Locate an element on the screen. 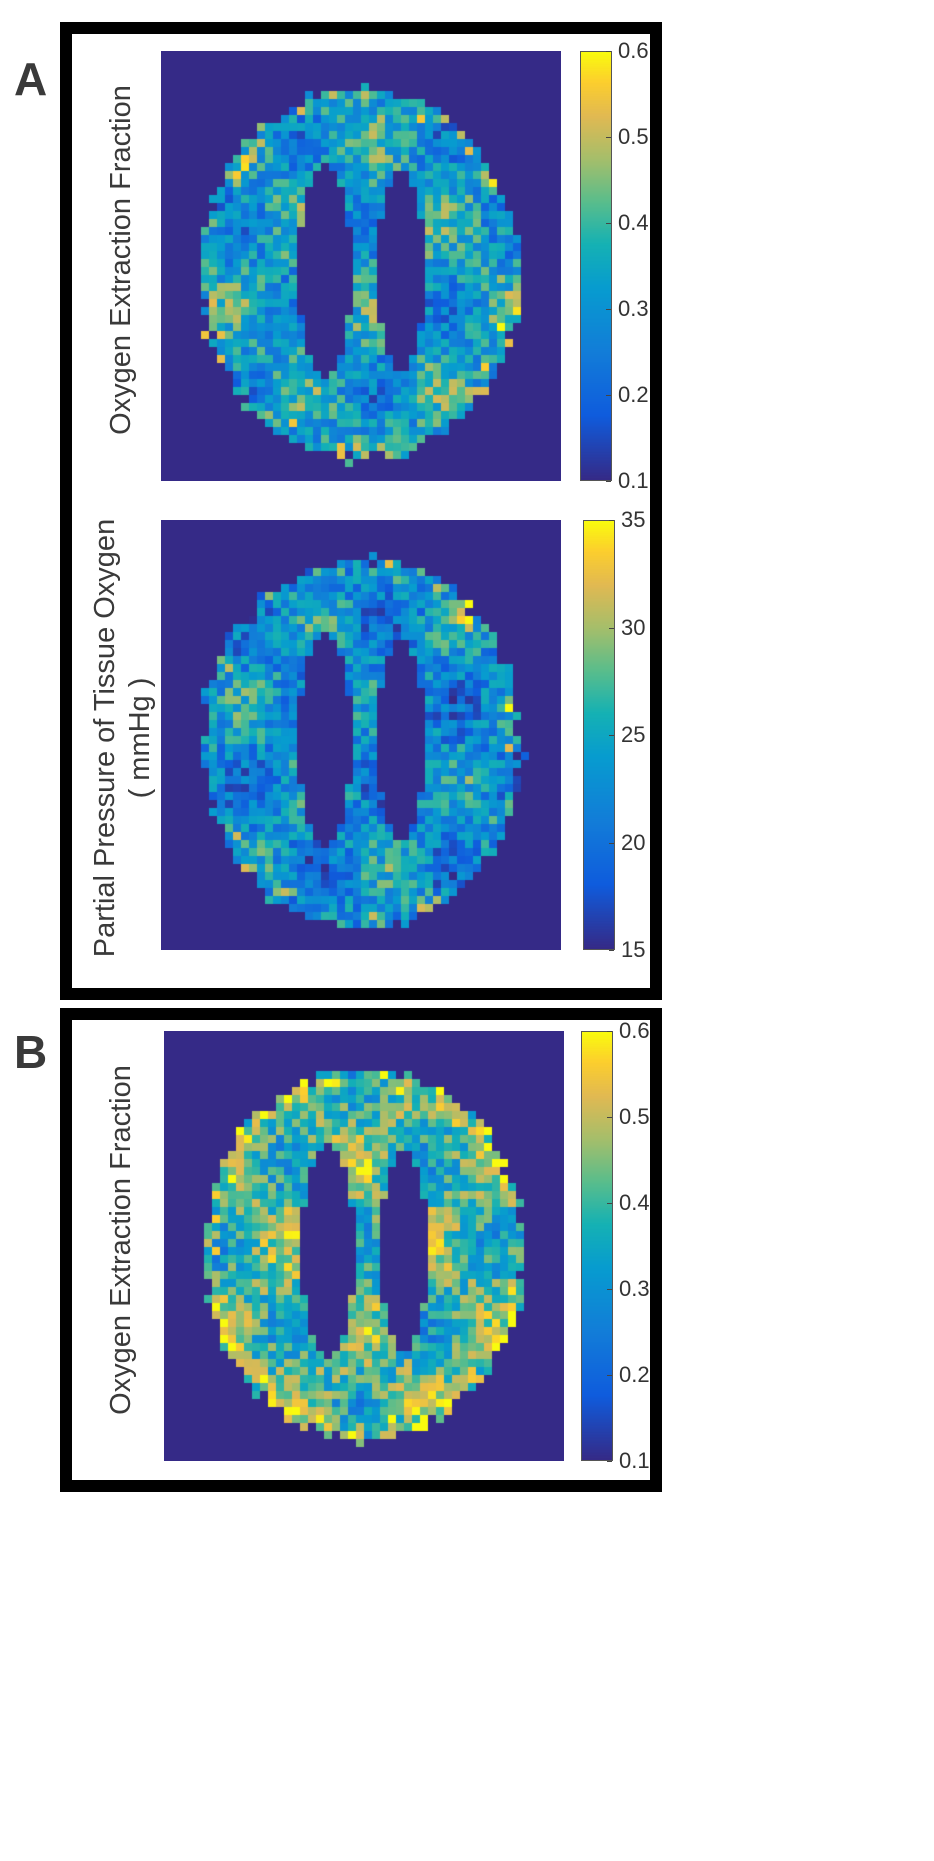 Image resolution: width=934 pixels, height=1861 pixels. colorbar-tick-label: 30 is located at coordinates (633, 627).